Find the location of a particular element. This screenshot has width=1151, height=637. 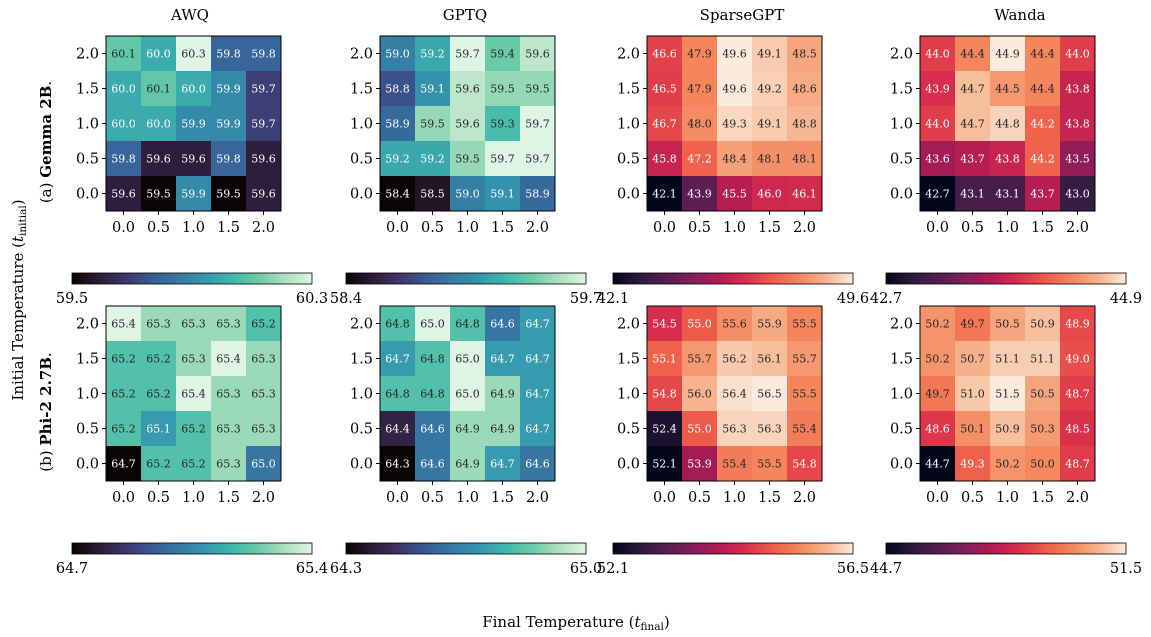

heatmap-cell-label: 59.8 is located at coordinates (123, 159).